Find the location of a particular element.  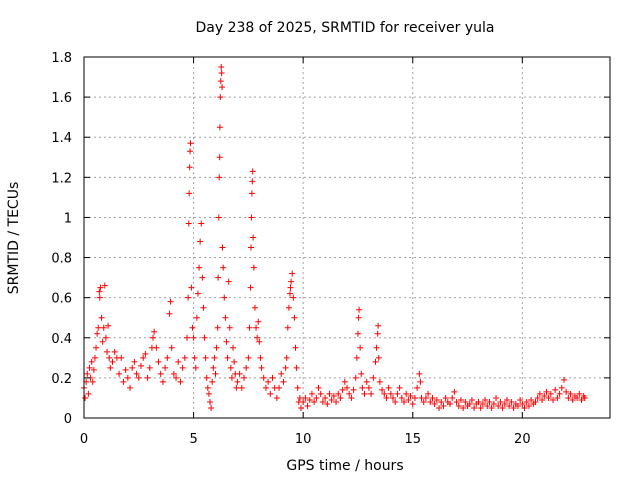

y-tick-label: 0.8 is located at coordinates (61, 259).